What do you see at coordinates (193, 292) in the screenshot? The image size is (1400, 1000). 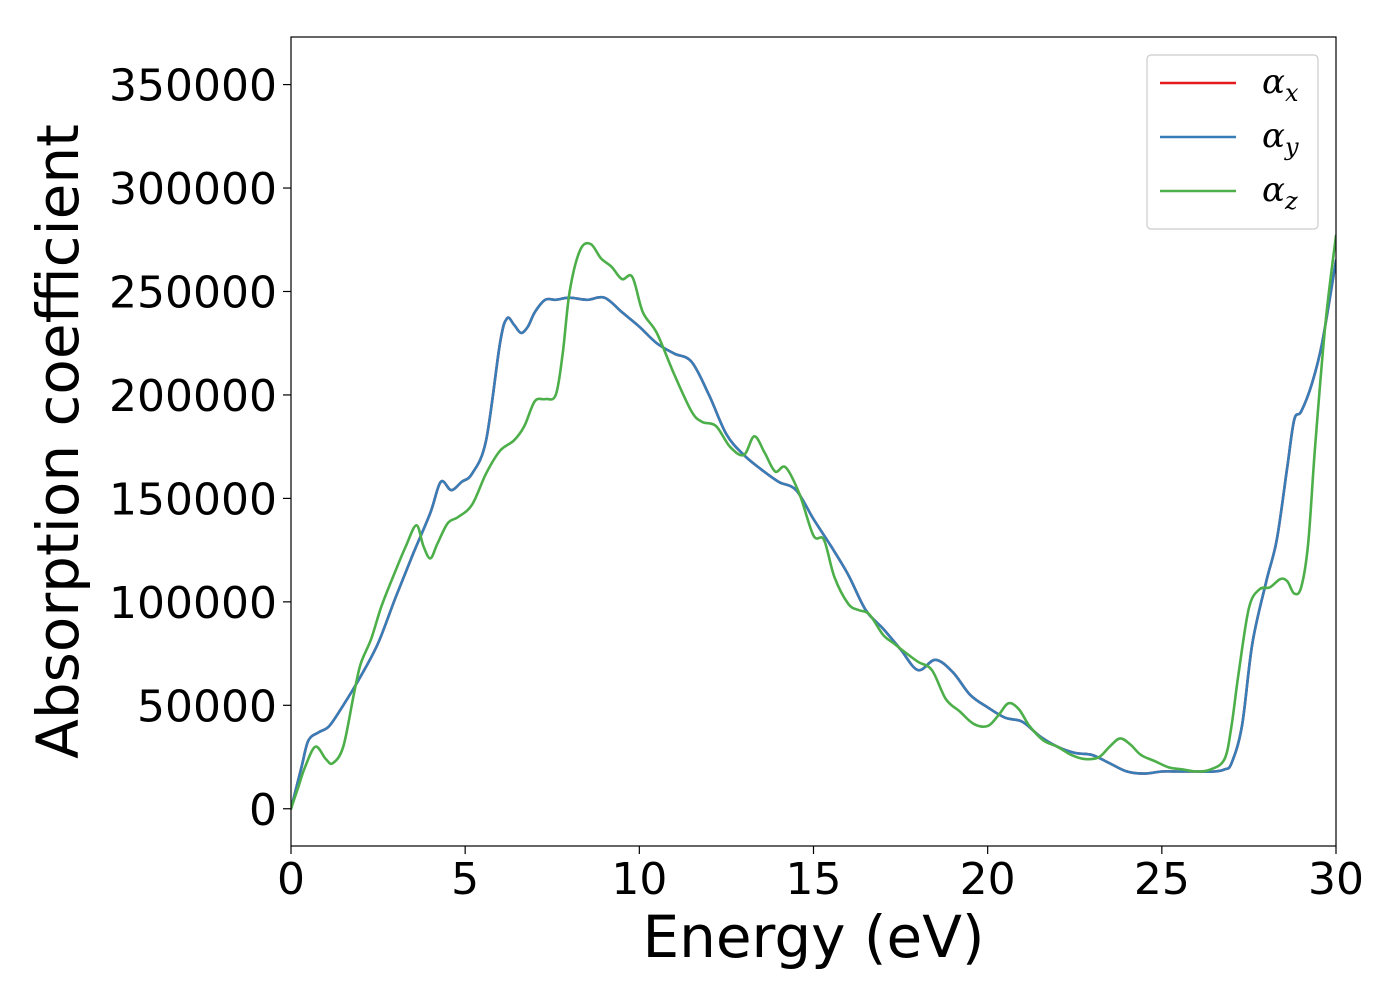 I see `y-tick-label: 250000` at bounding box center [193, 292].